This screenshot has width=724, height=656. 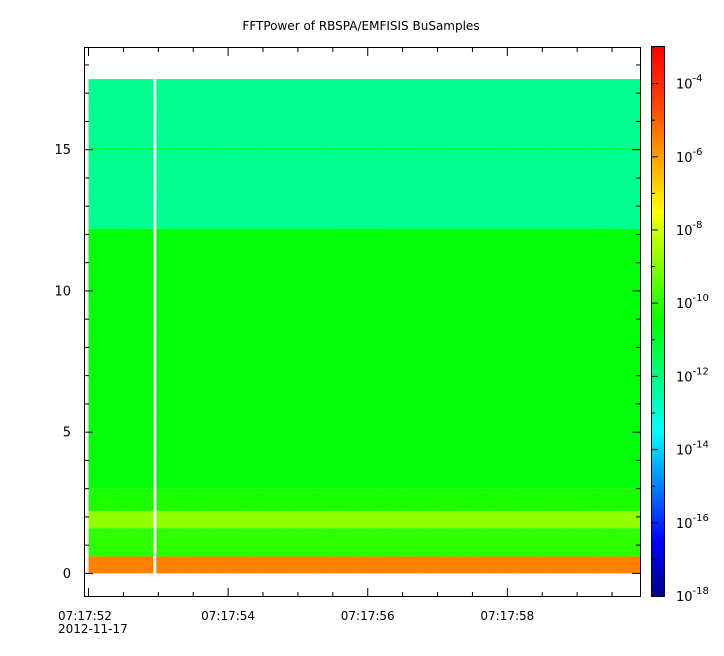 What do you see at coordinates (701, 445) in the screenshot?
I see `colorbar-tick-exponent: -14` at bounding box center [701, 445].